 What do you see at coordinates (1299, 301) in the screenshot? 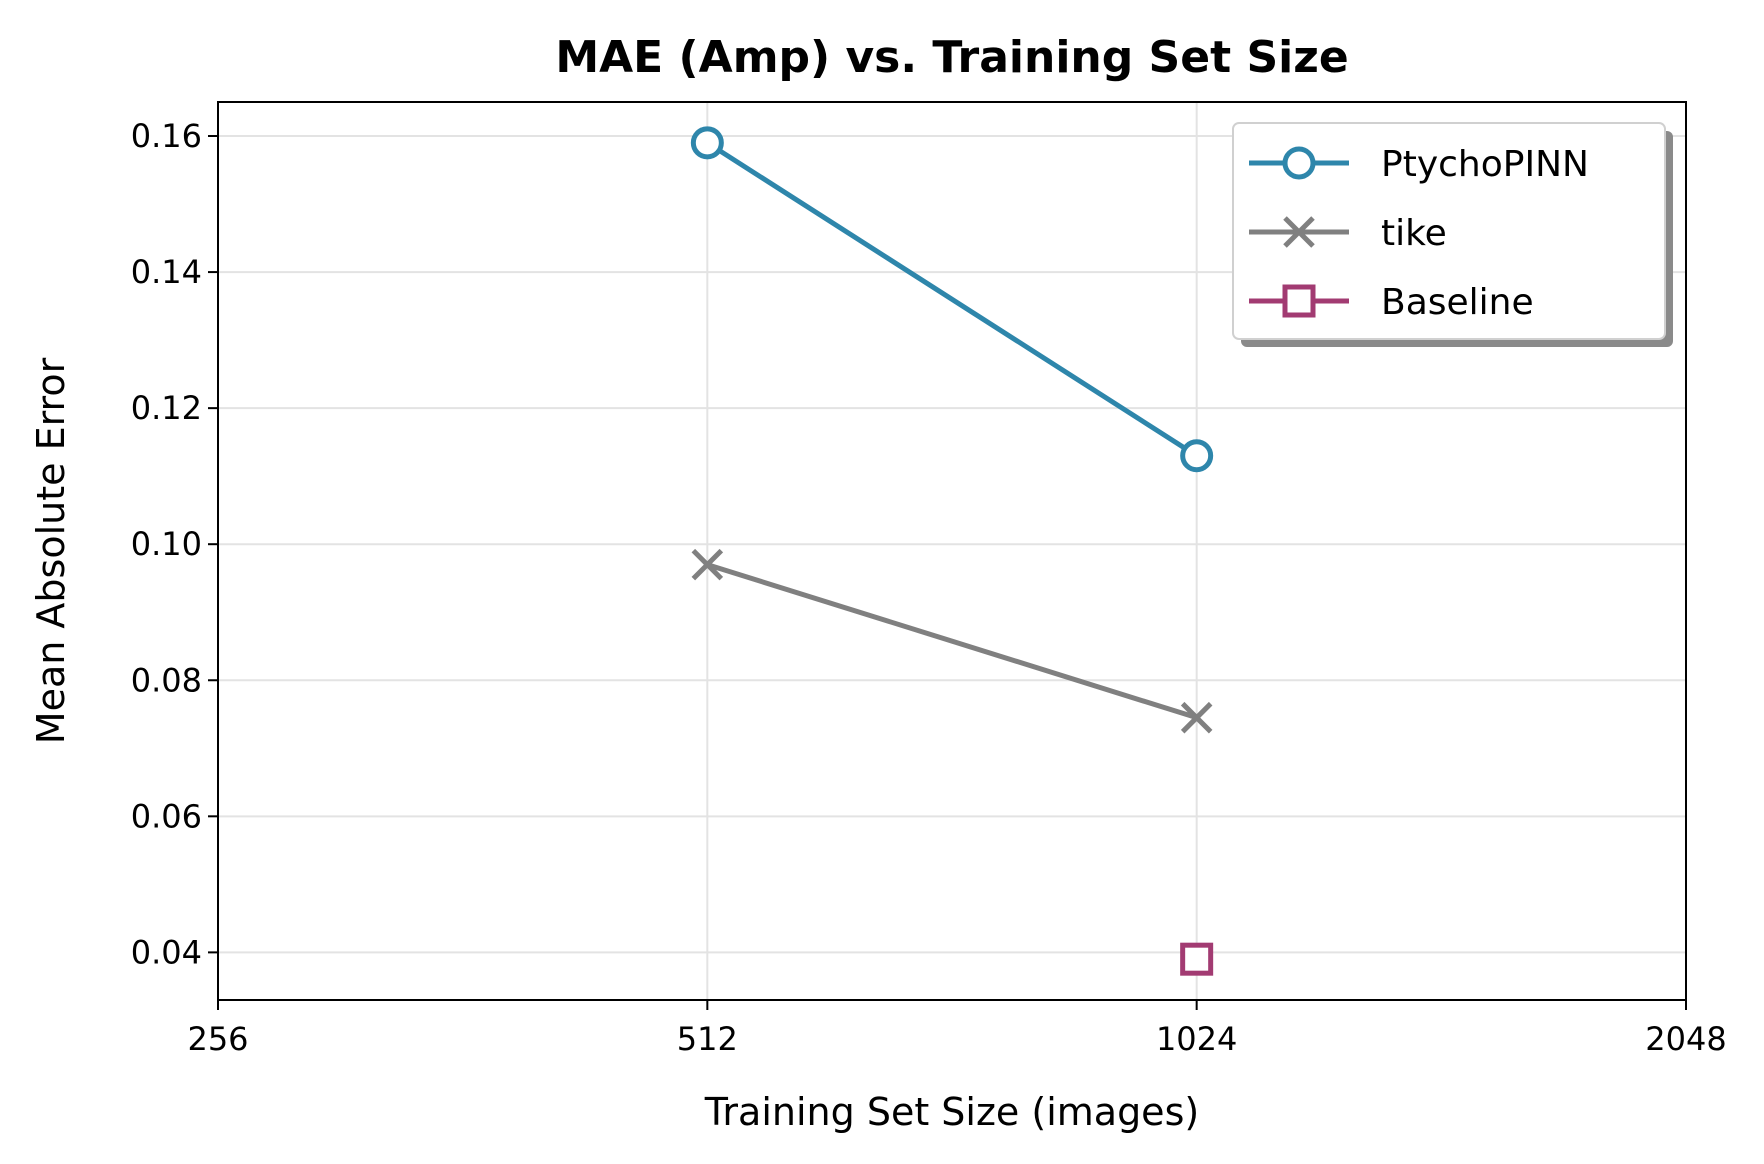
I see `legend-marker-baseline` at bounding box center [1299, 301].